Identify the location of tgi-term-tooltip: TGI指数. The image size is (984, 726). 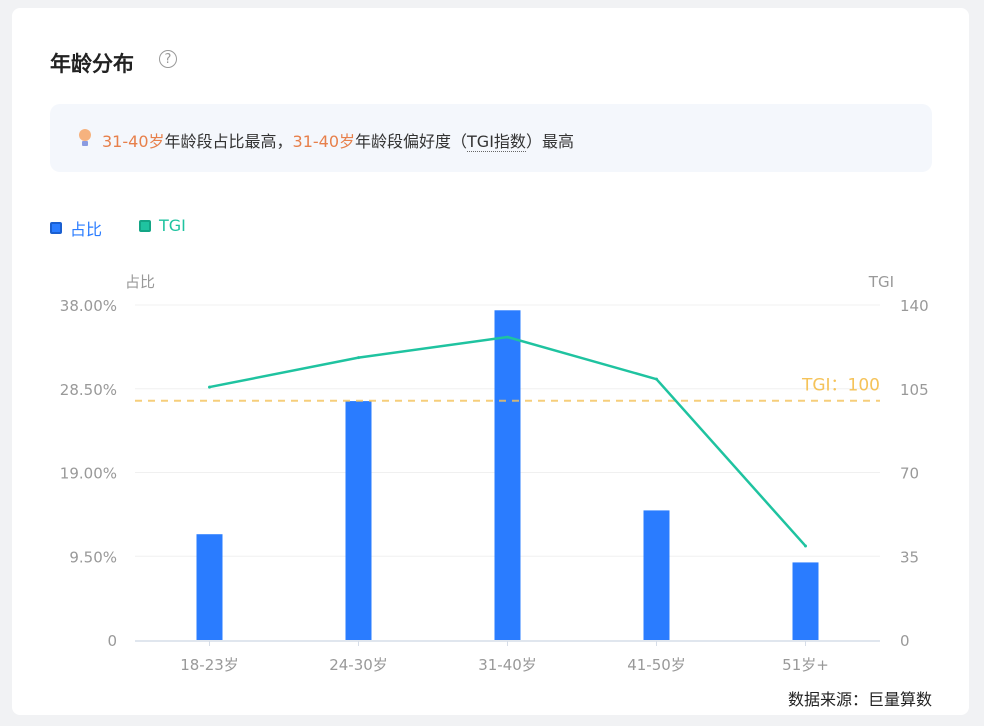
(496, 142).